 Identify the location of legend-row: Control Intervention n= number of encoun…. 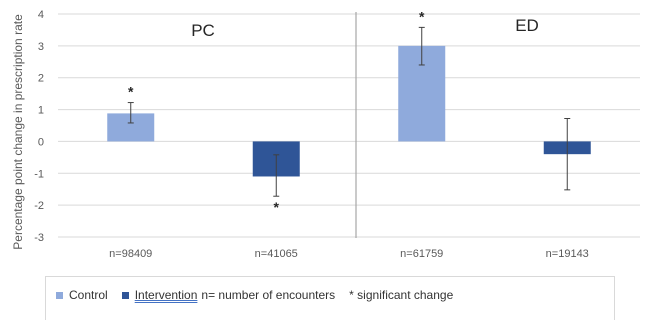
(261, 295).